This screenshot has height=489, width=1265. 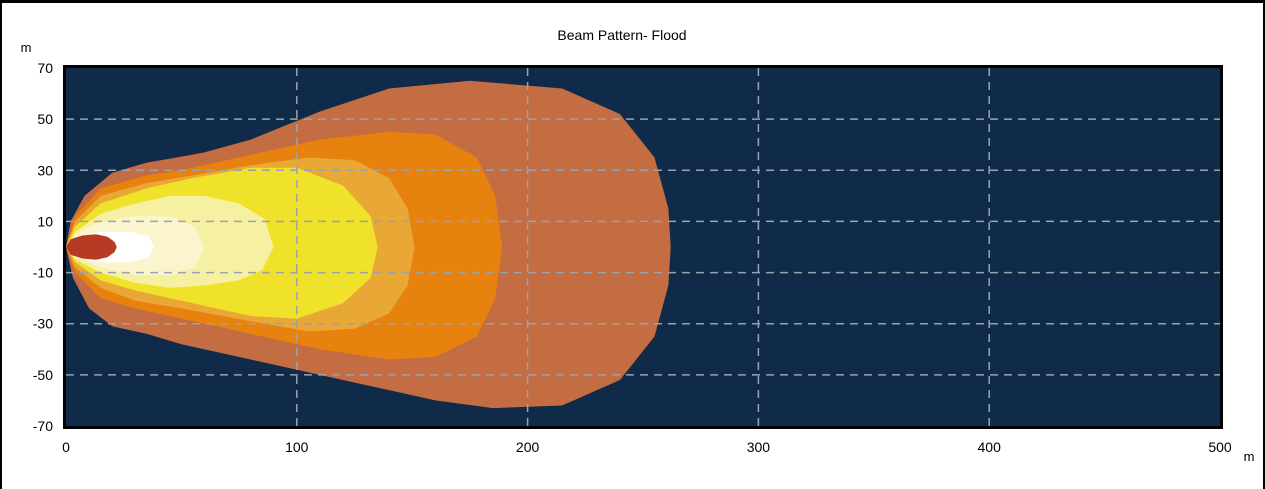 I want to click on chart-title: Beam Pattern- Flood, so click(x=621, y=35).